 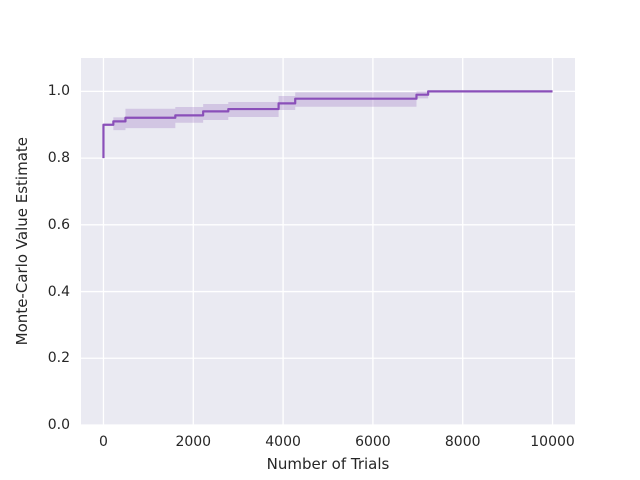 I want to click on x-tick-label: 8000, so click(x=462, y=442).